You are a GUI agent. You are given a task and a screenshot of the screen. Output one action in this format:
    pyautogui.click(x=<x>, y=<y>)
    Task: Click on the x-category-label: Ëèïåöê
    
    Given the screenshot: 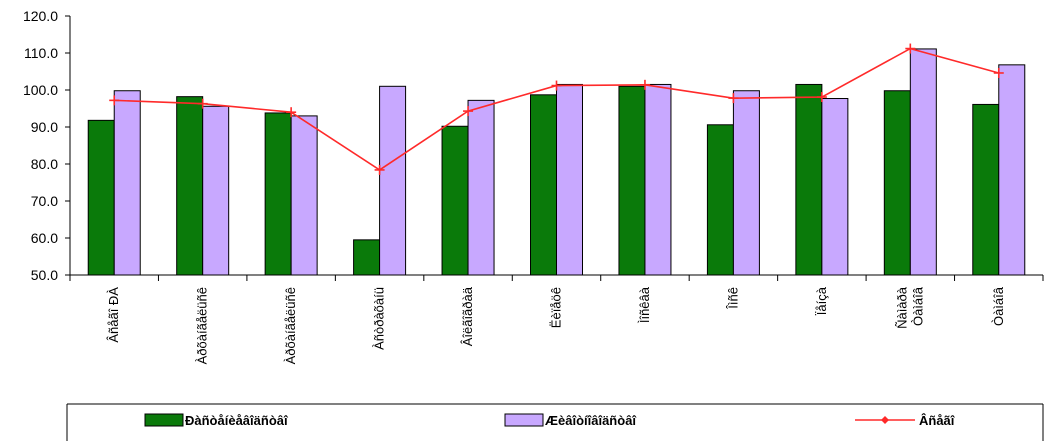 What is the action you would take?
    pyautogui.click(x=556, y=307)
    